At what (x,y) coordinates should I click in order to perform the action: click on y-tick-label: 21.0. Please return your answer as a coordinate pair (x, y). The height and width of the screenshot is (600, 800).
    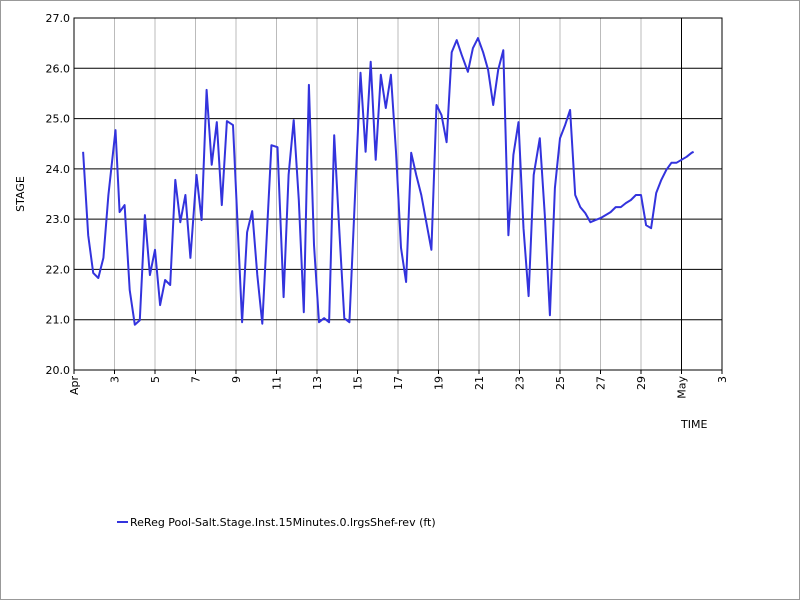
    Looking at the image, I should click on (58, 320).